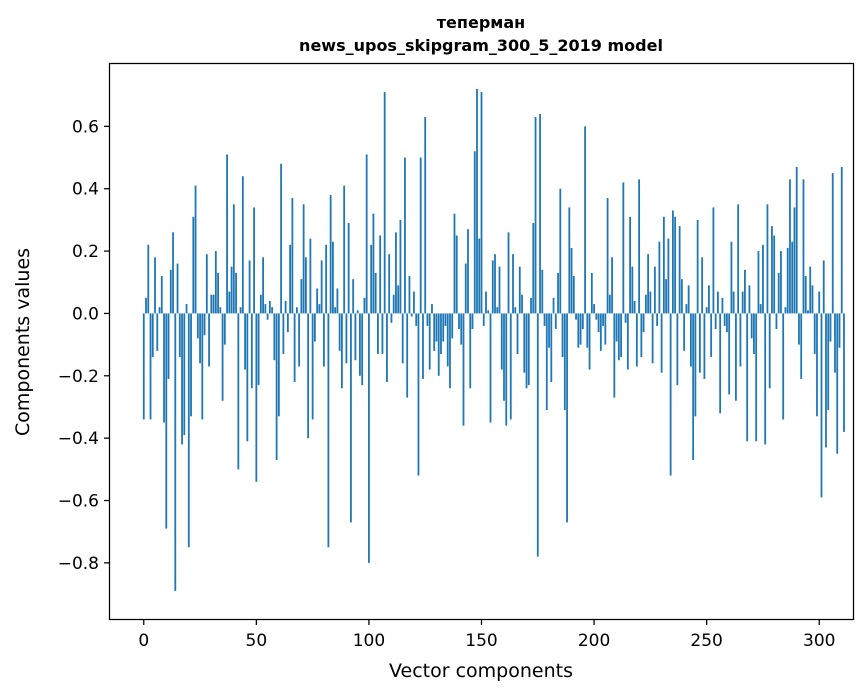 This screenshot has width=867, height=696. I want to click on x-tick-label-1: 50, so click(257, 641).